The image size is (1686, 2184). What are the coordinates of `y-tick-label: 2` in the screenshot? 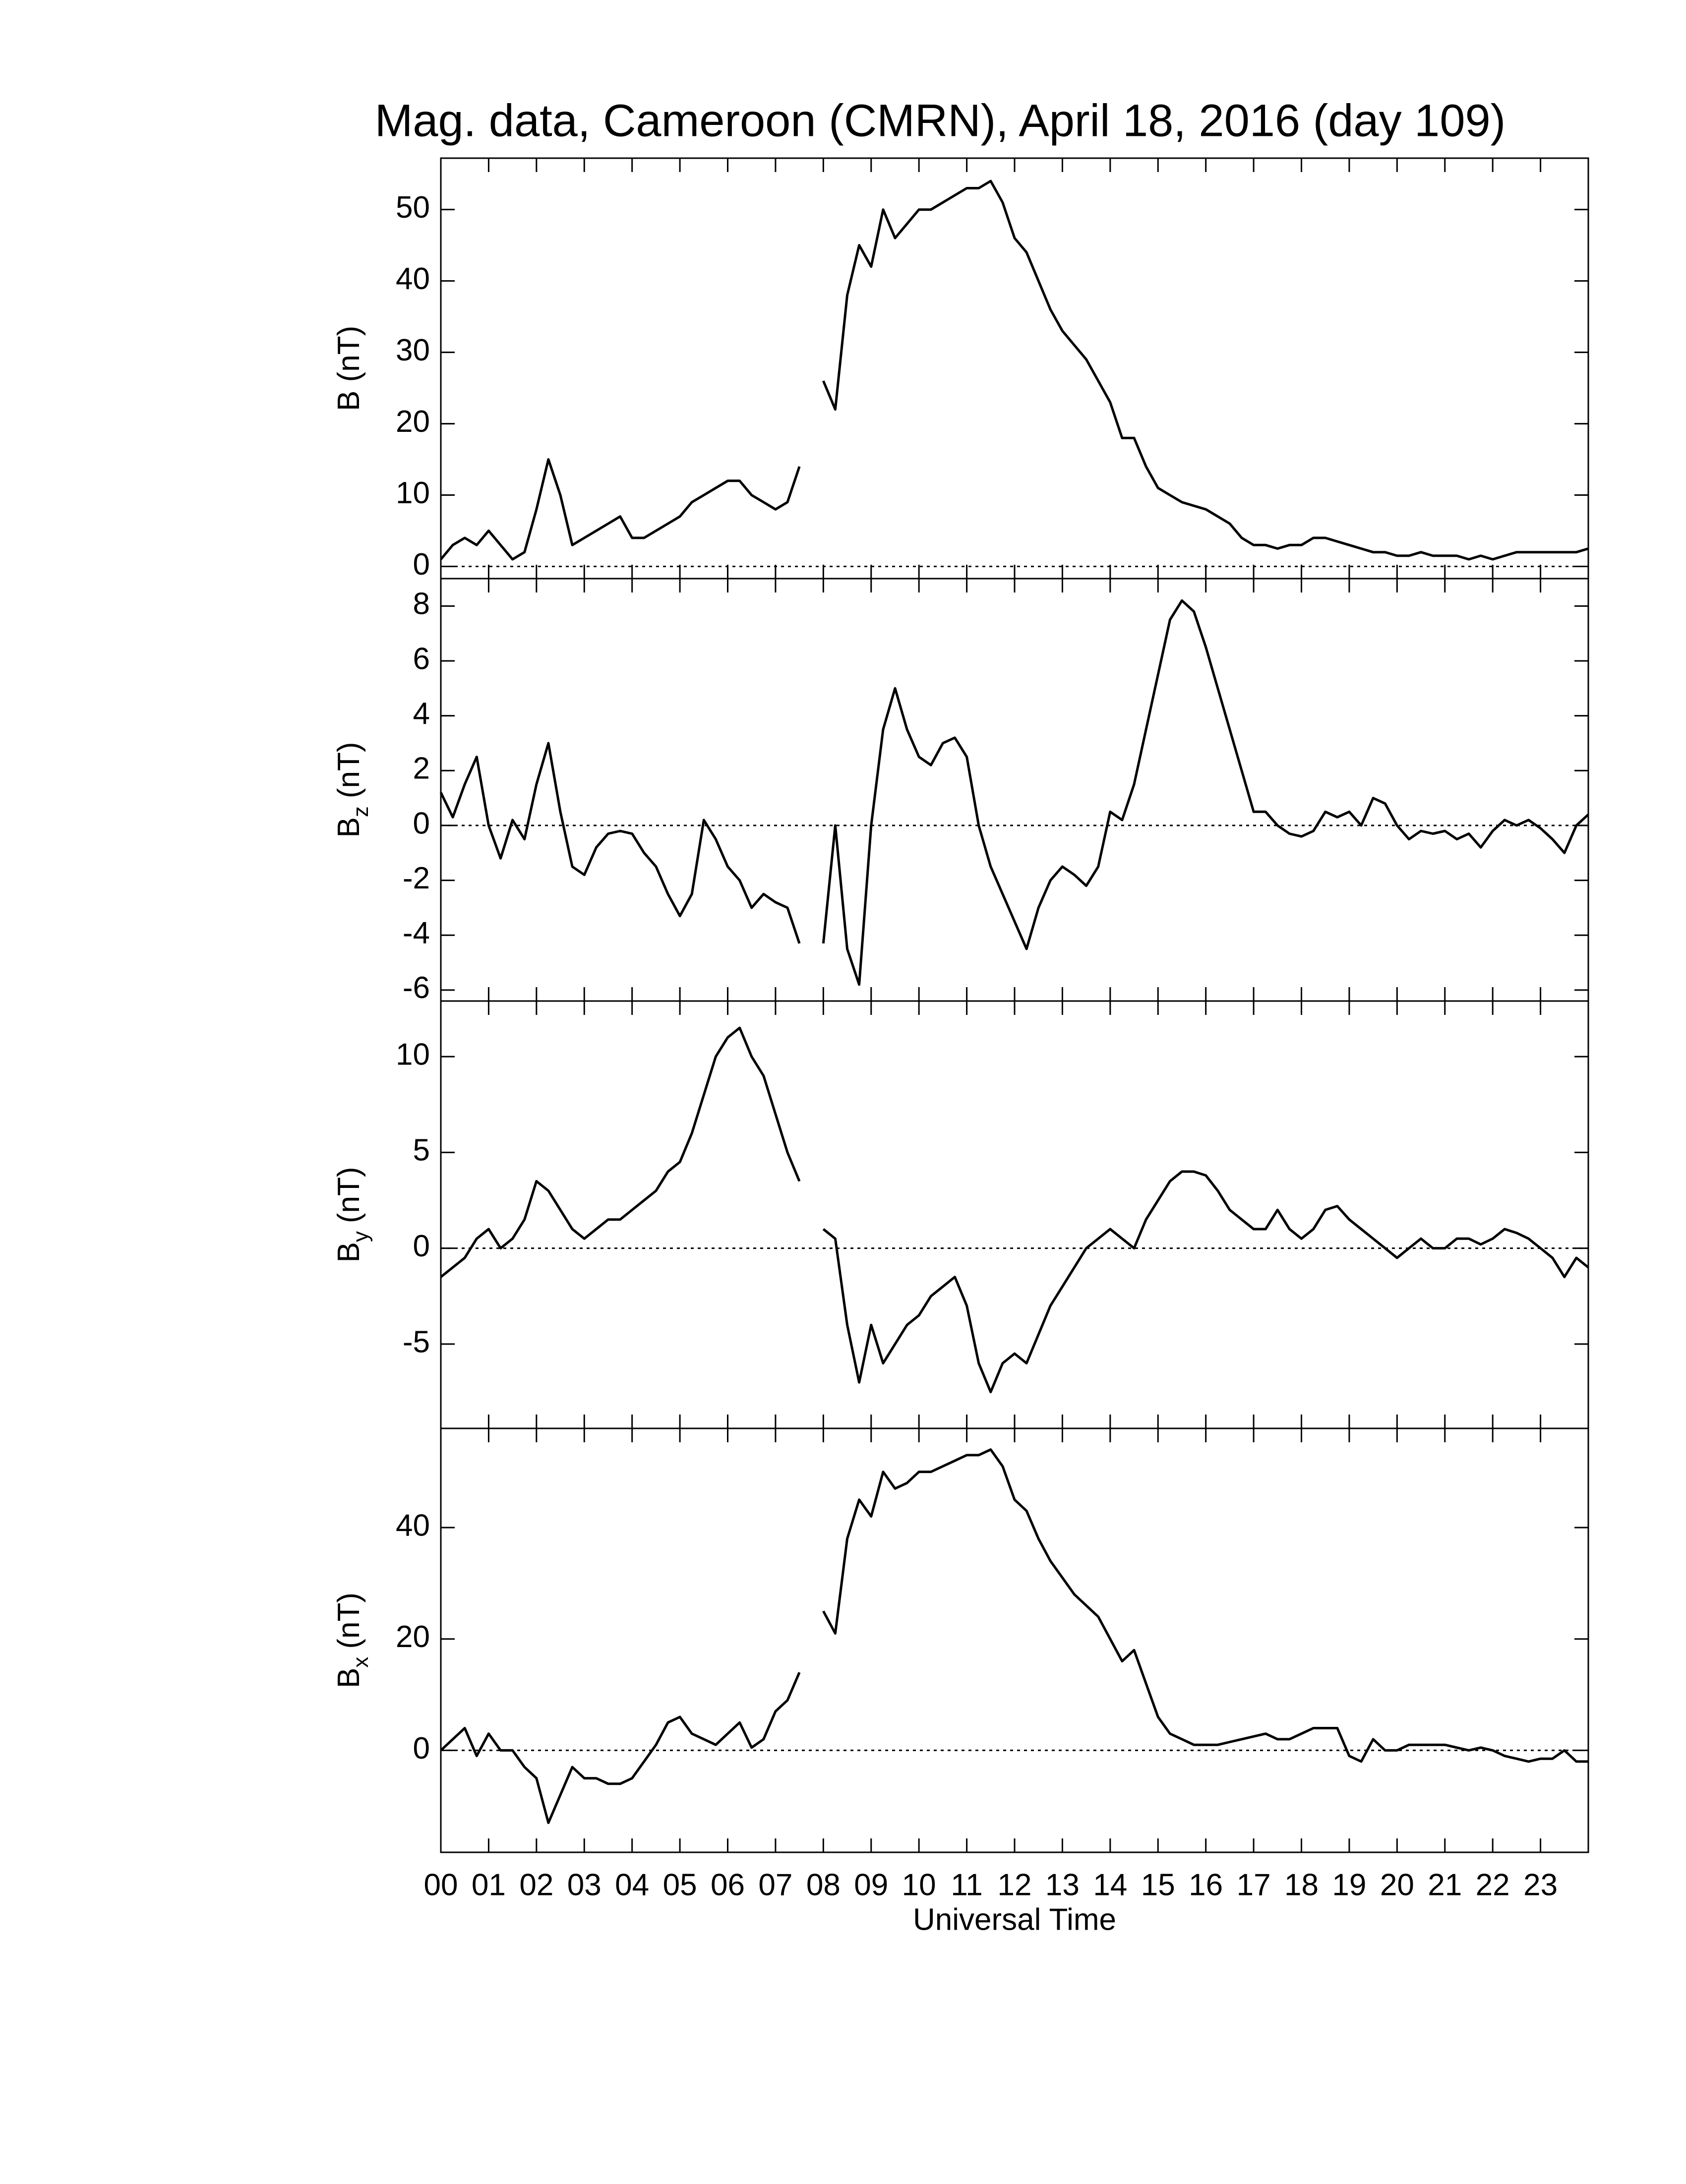 It's located at (422, 769).